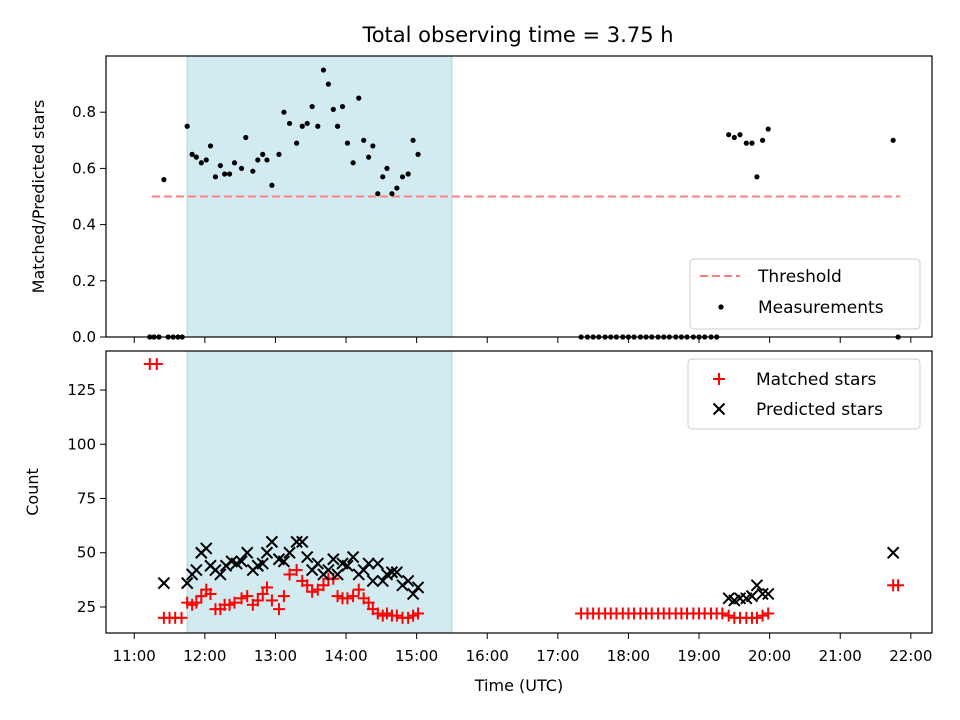 The width and height of the screenshot is (960, 720). Describe the element at coordinates (86, 607) in the screenshot. I see `y-tick-label: 25` at that location.